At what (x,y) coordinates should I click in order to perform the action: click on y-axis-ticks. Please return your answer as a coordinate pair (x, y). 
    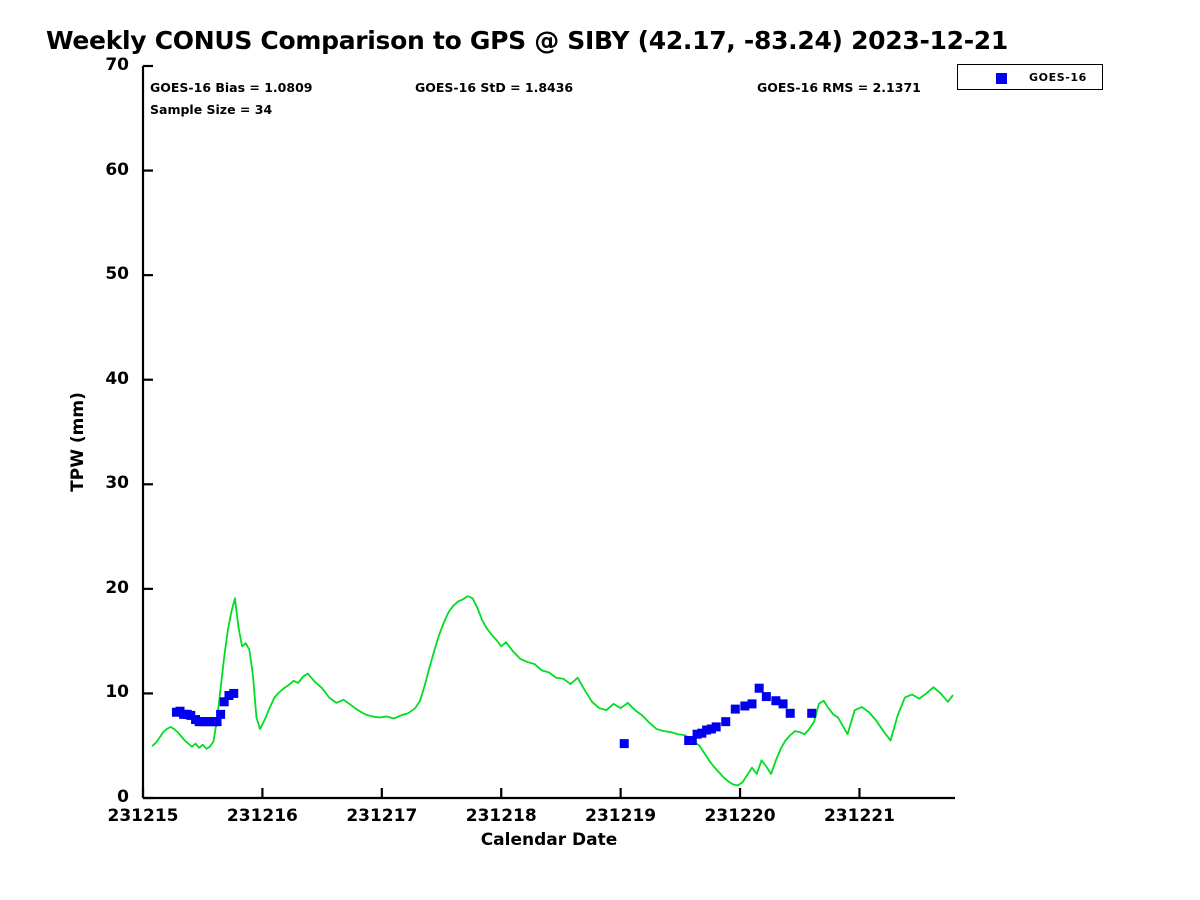
    Looking at the image, I should click on (148, 432).